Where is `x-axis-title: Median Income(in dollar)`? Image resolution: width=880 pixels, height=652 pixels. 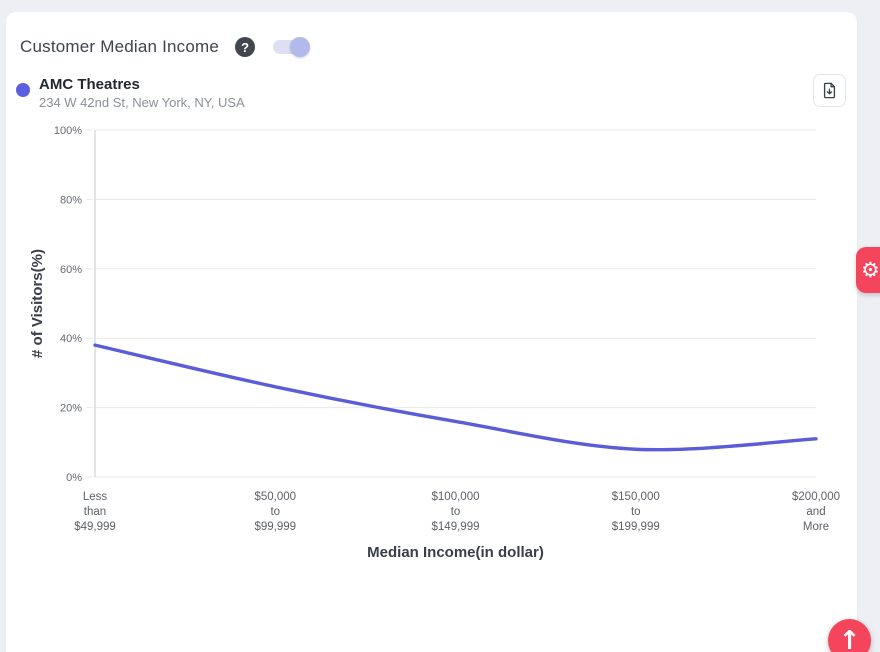
x-axis-title: Median Income(in dollar) is located at coordinates (455, 552).